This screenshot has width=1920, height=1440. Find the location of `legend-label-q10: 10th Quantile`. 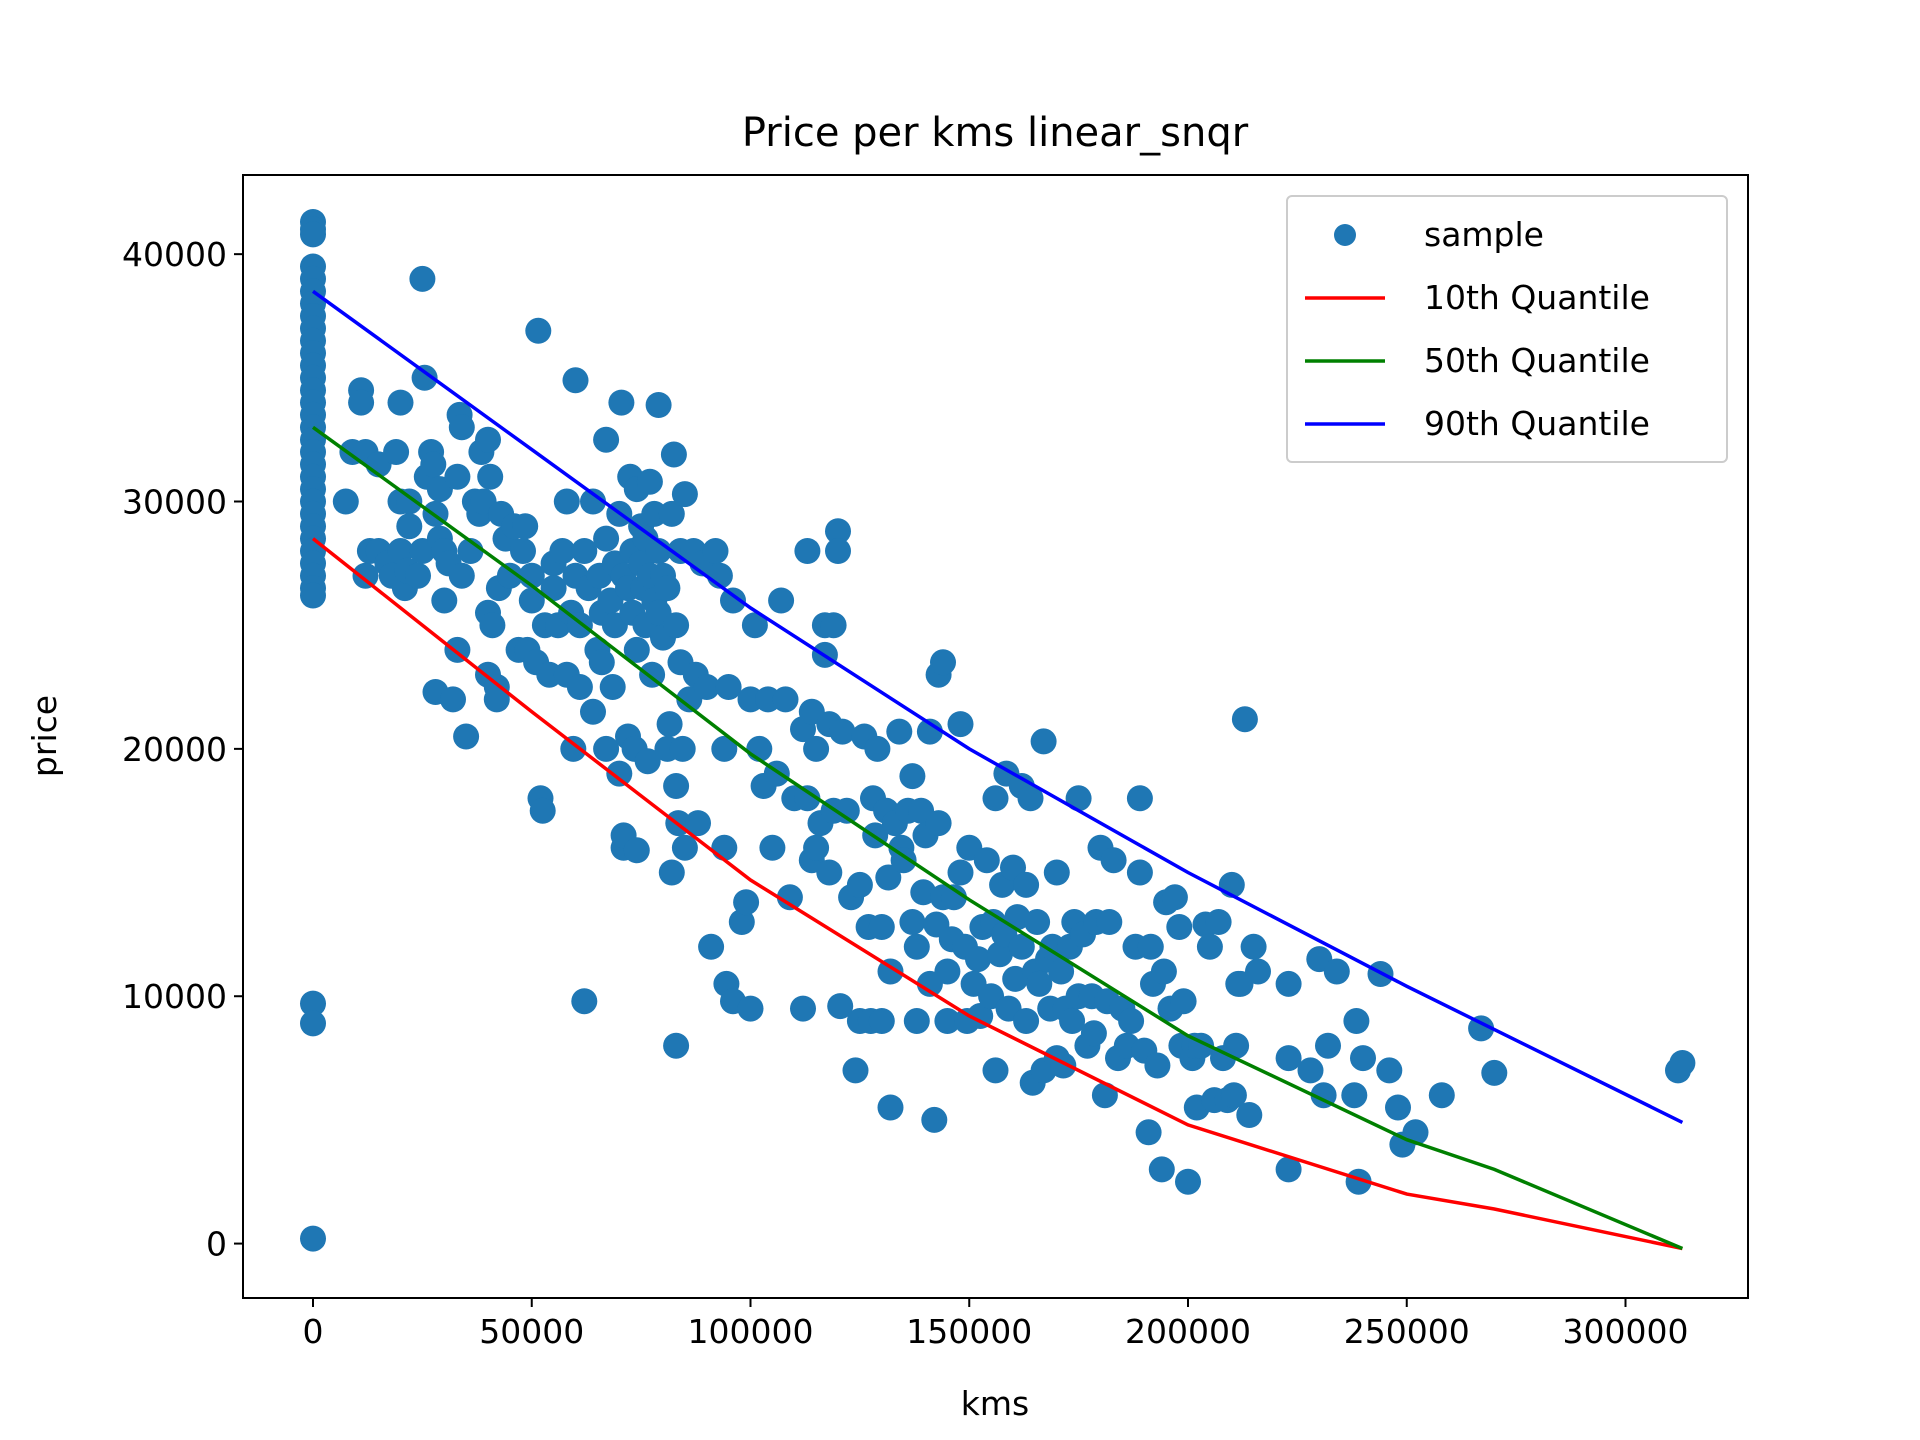

legend-label-q10: 10th Quantile is located at coordinates (1537, 297).